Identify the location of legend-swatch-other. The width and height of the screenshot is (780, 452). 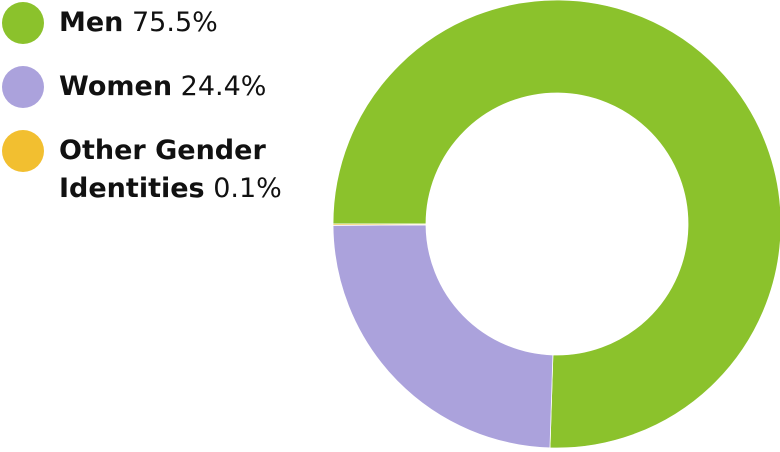
(23, 151).